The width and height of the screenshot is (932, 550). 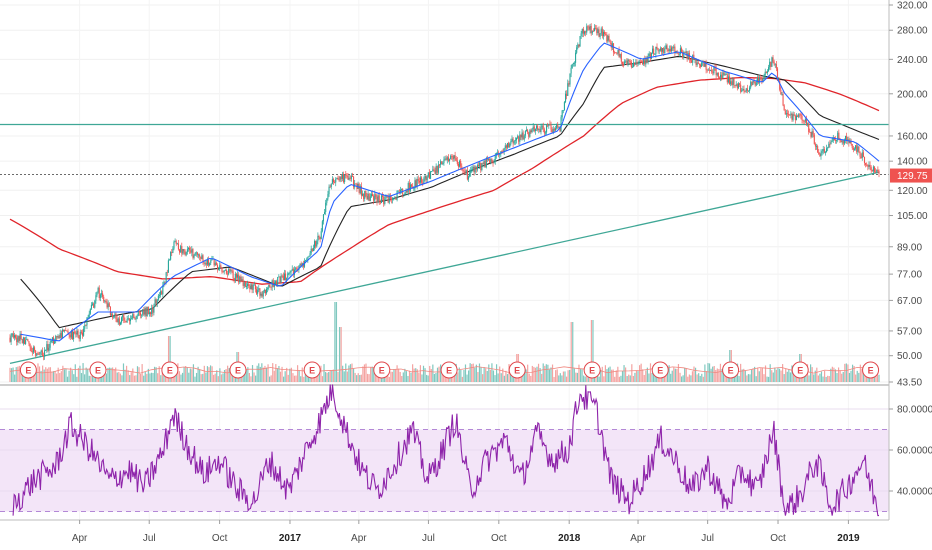 I want to click on earnings-label: E, so click(x=517, y=371).